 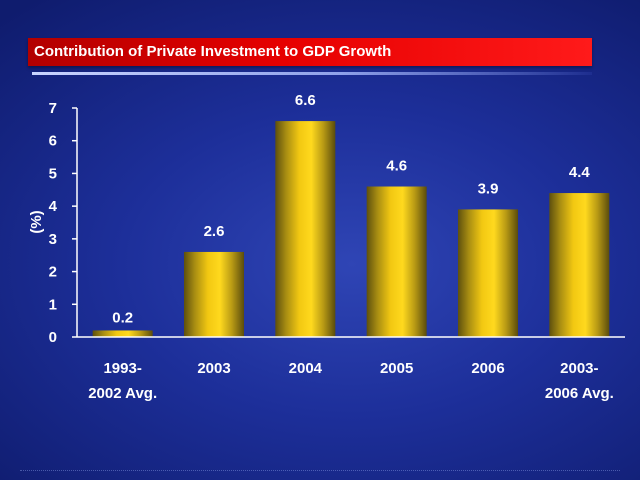 I want to click on y-tick-label: 4, so click(x=53, y=206).